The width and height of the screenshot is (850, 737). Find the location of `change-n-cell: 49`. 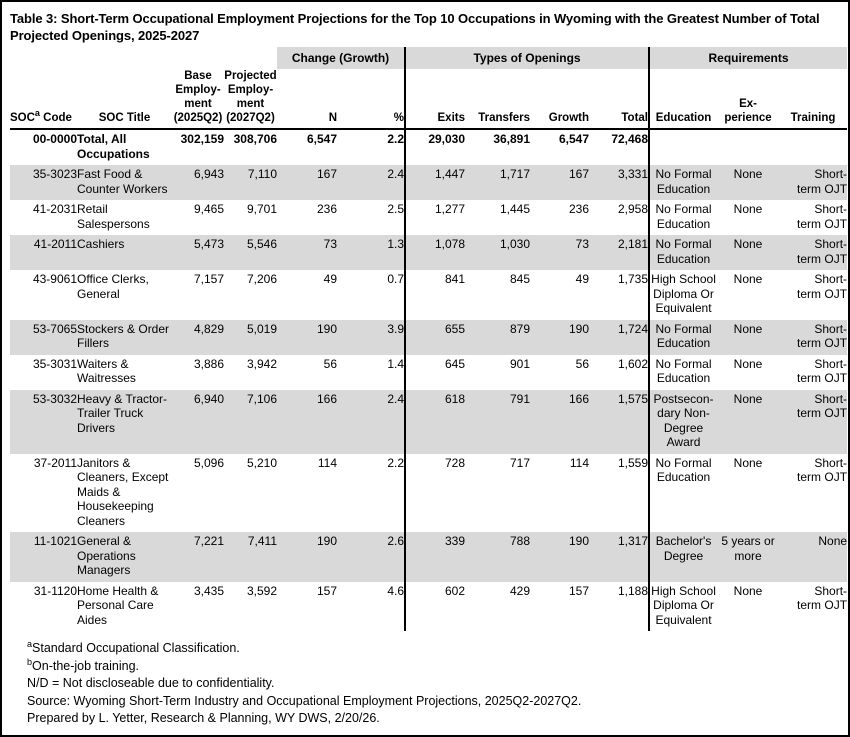

change-n-cell: 49 is located at coordinates (330, 279).